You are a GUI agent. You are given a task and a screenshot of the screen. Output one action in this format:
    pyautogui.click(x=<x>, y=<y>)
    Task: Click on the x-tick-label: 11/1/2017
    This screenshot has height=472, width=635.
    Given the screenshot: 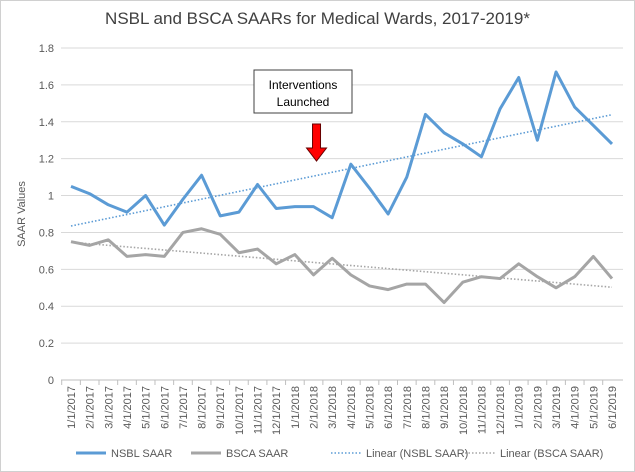 What is the action you would take?
    pyautogui.click(x=259, y=410)
    